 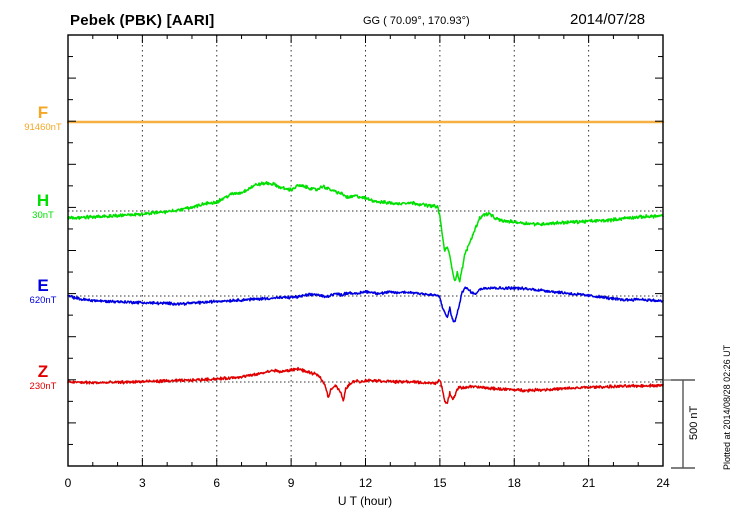 What do you see at coordinates (43, 300) in the screenshot?
I see `component-baseline-e: 620nT` at bounding box center [43, 300].